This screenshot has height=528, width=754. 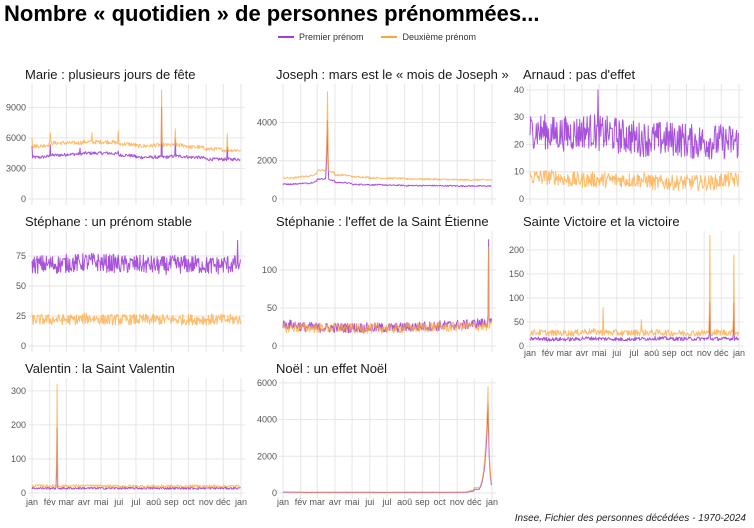 What do you see at coordinates (519, 172) in the screenshot?
I see `y-tick-label: 10` at bounding box center [519, 172].